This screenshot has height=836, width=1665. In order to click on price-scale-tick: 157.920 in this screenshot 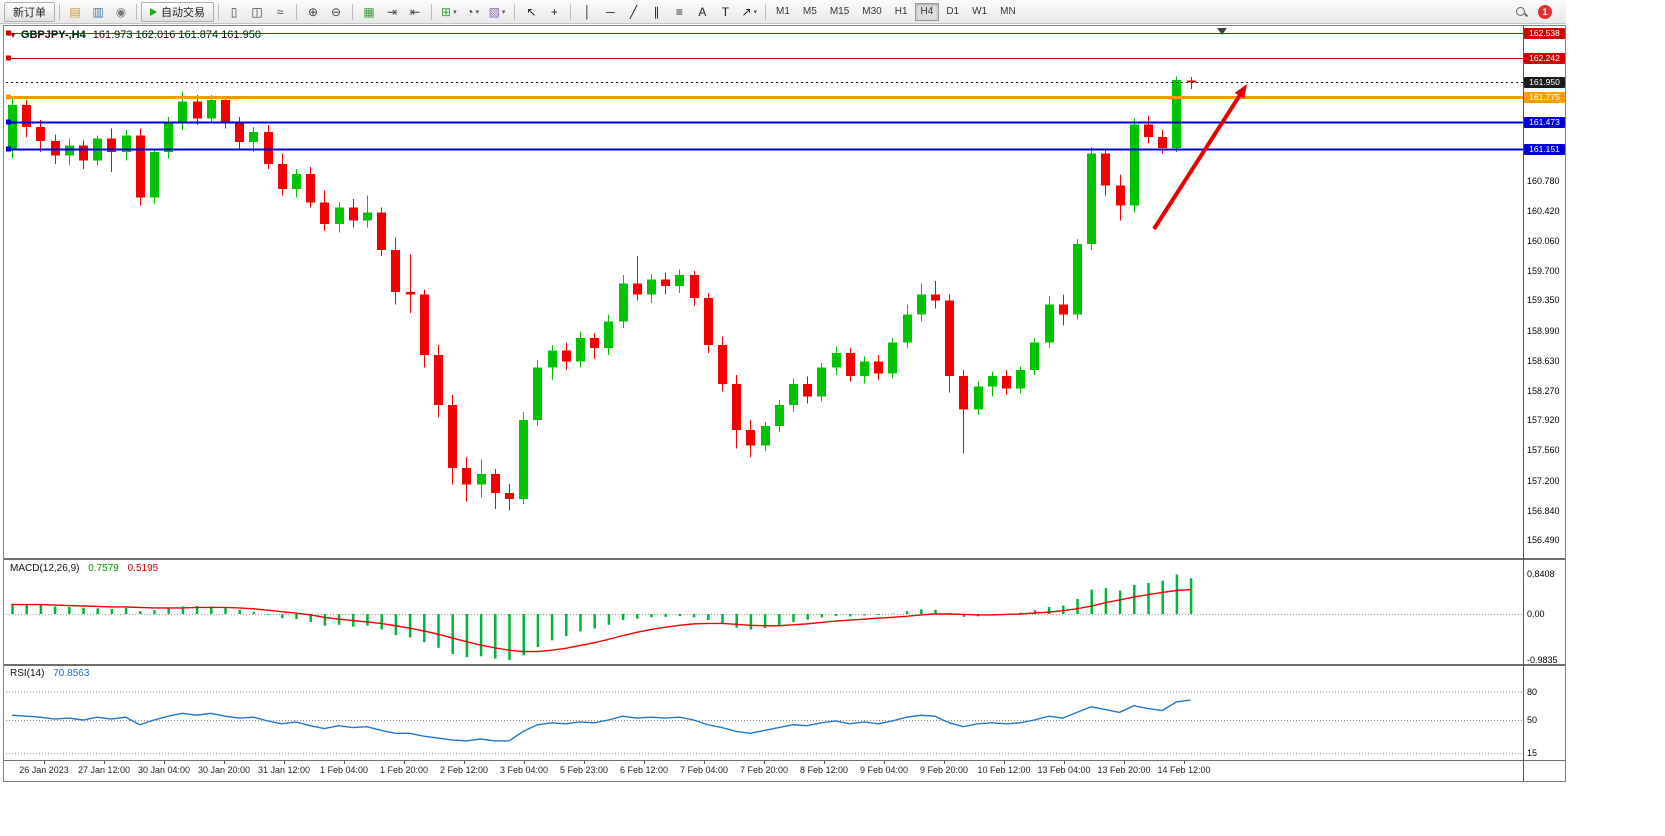, I will do `click(1543, 420)`.